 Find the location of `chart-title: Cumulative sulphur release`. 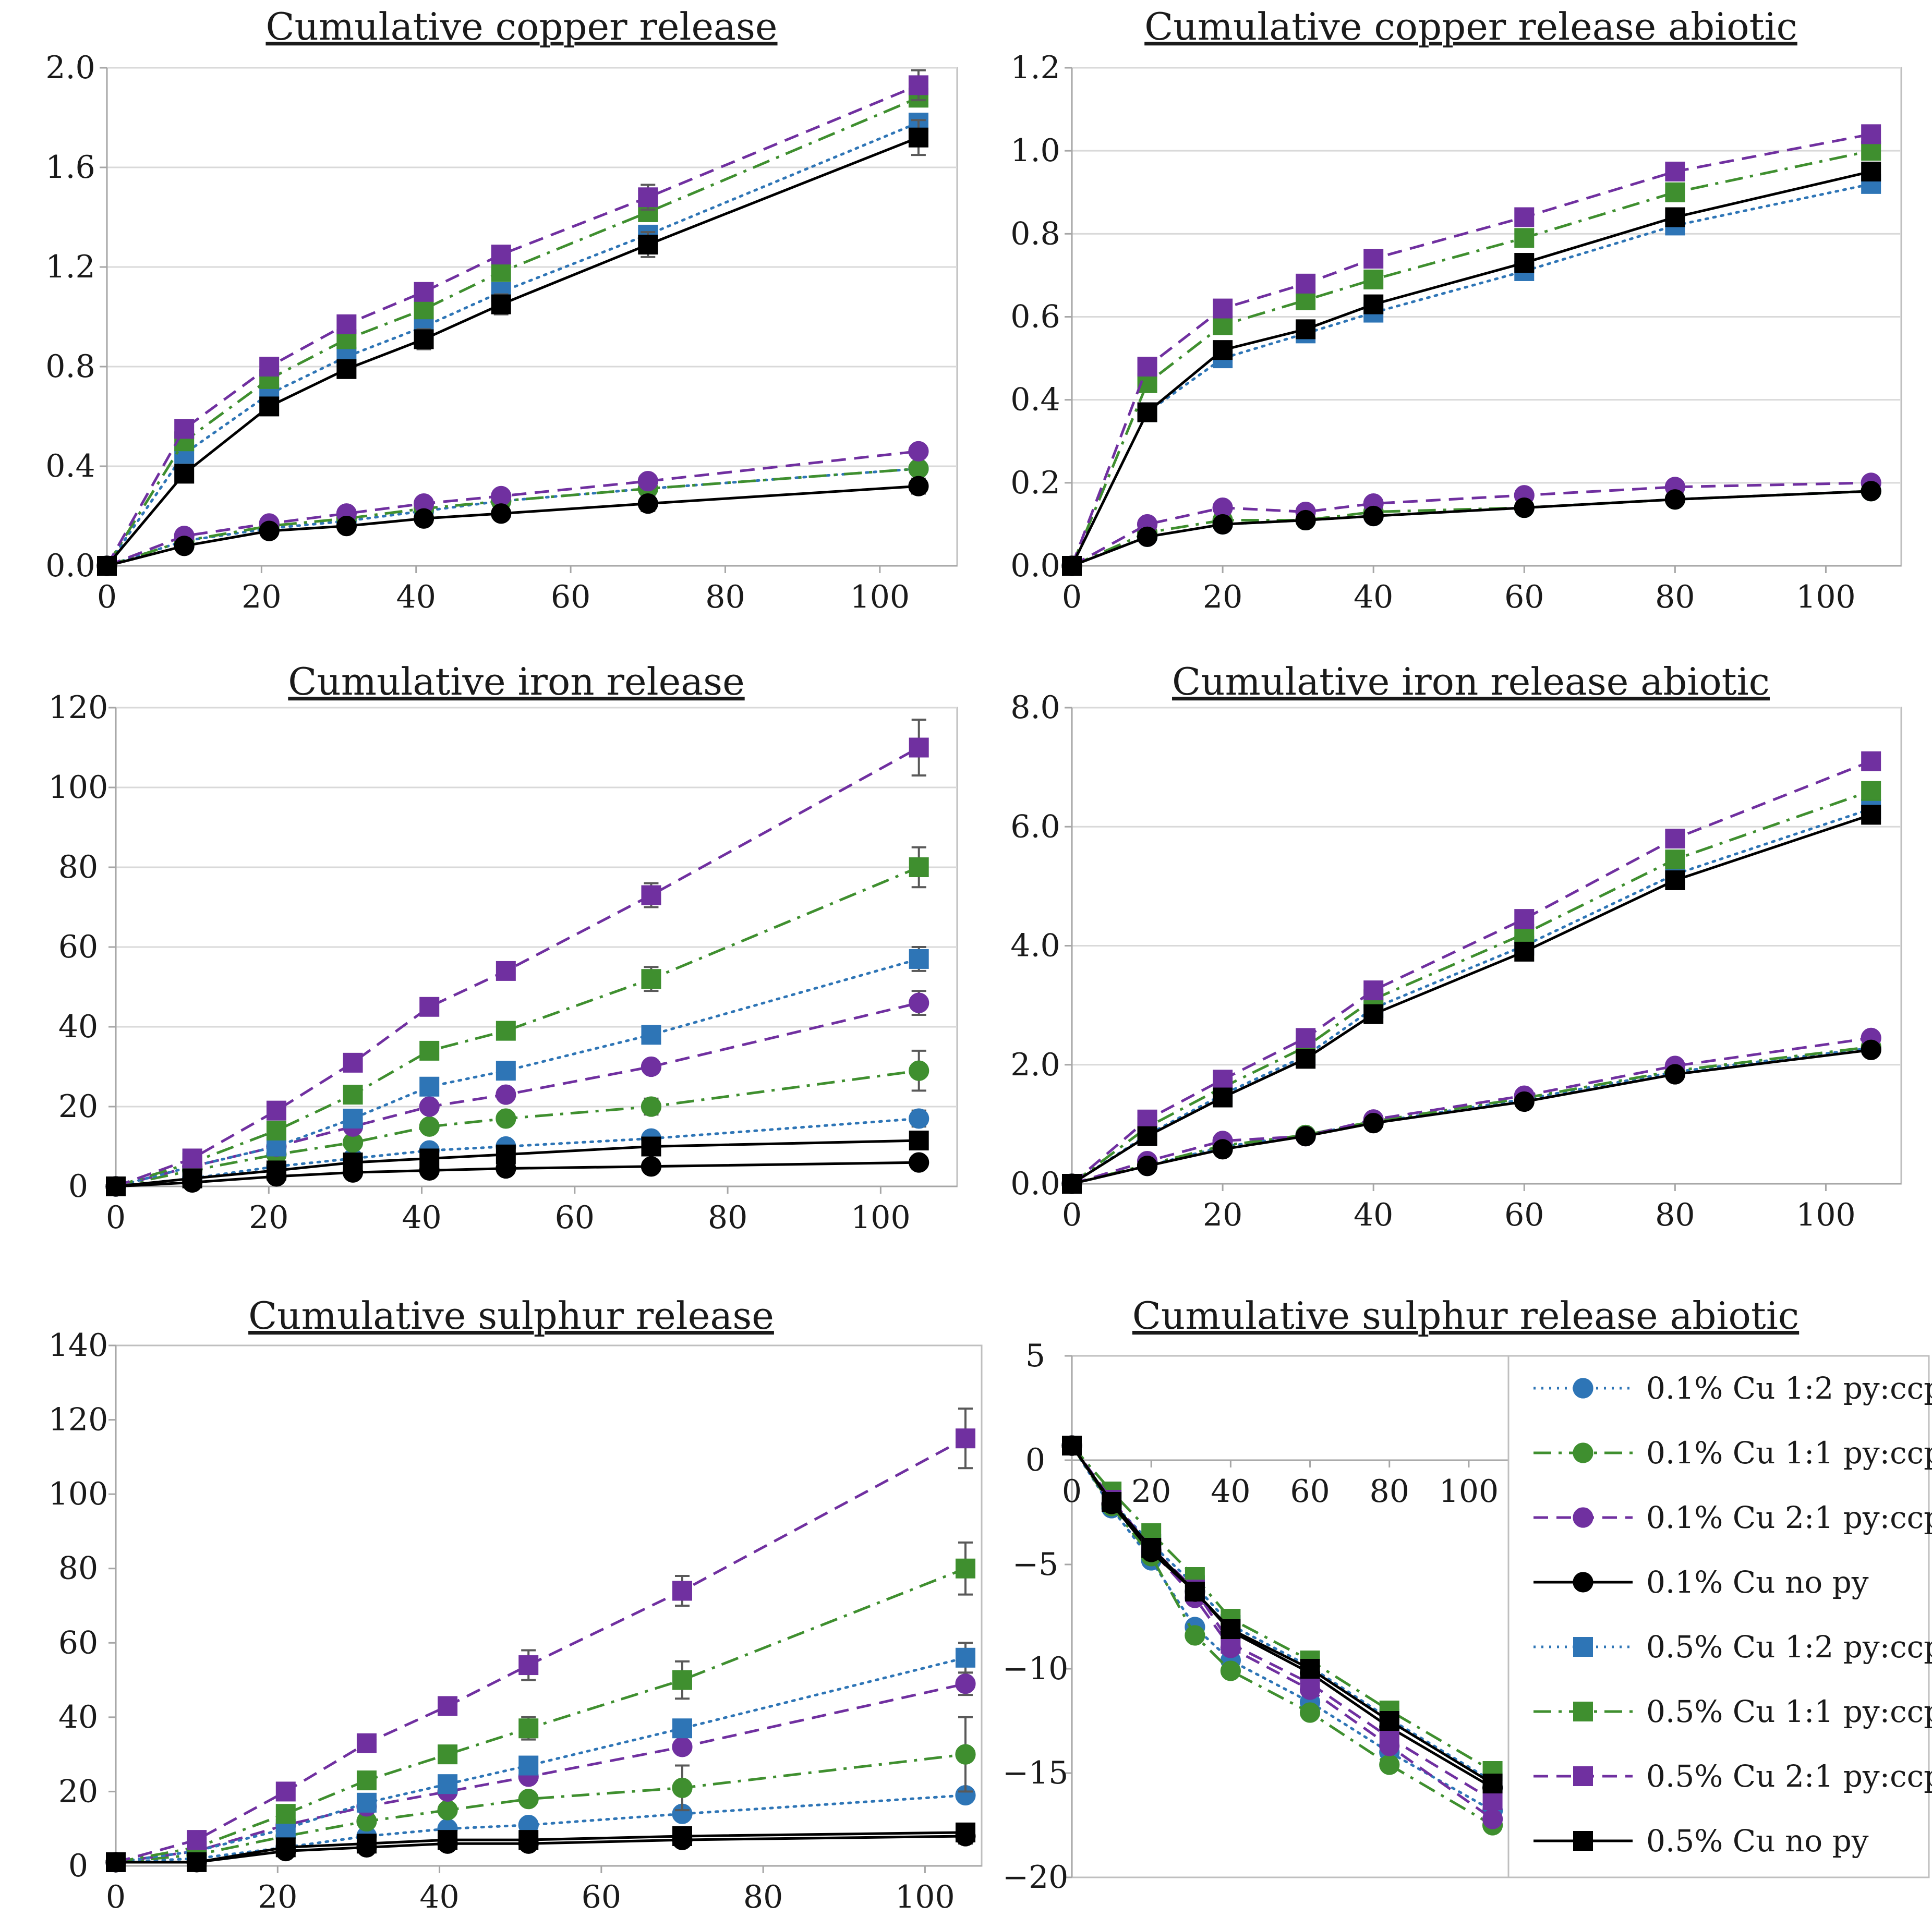

chart-title: Cumulative sulphur release is located at coordinates (511, 1316).